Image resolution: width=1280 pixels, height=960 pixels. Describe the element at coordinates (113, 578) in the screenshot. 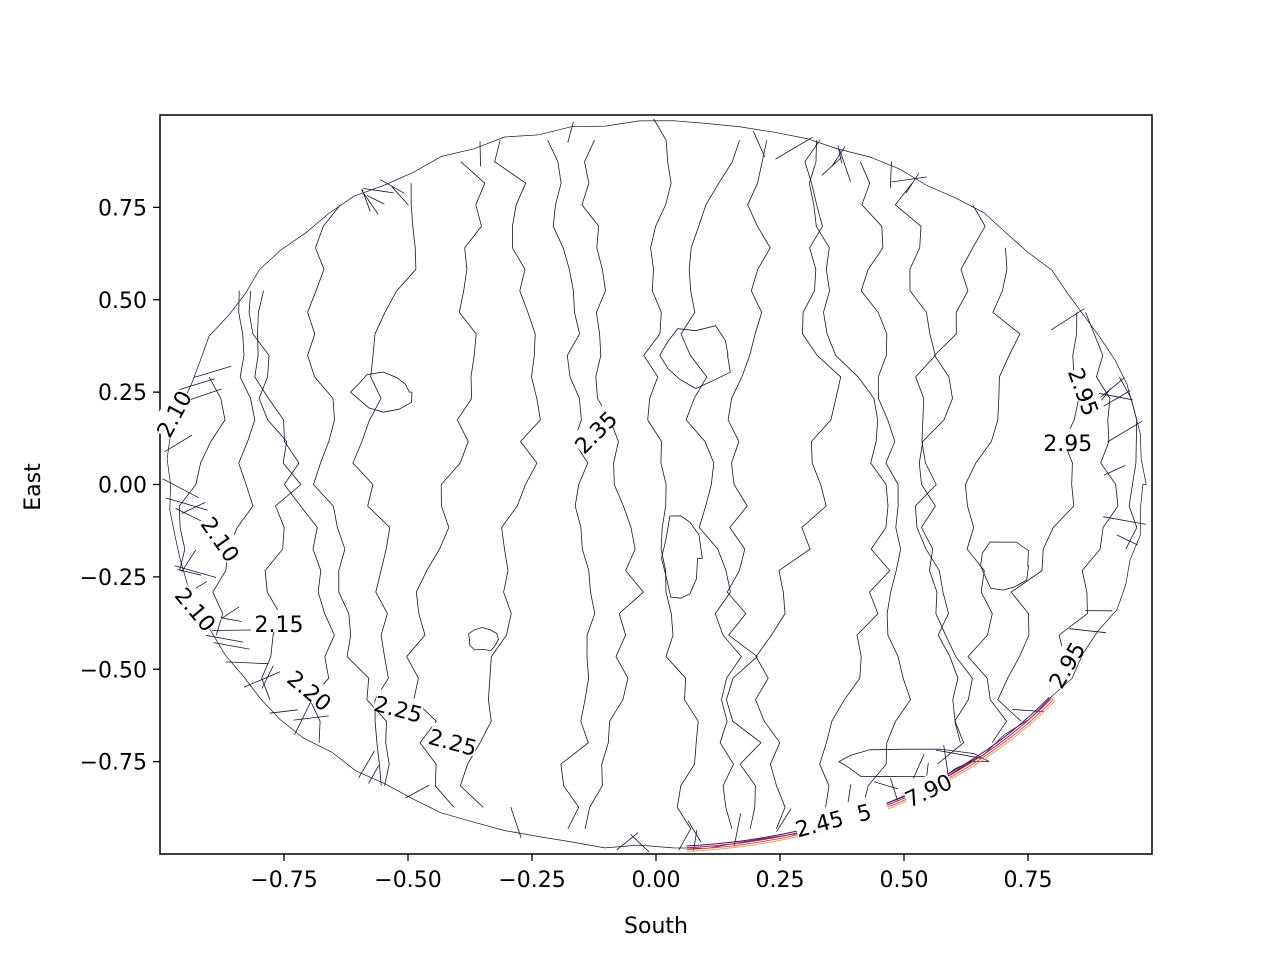

I see `y-tick-label: −0.25` at that location.